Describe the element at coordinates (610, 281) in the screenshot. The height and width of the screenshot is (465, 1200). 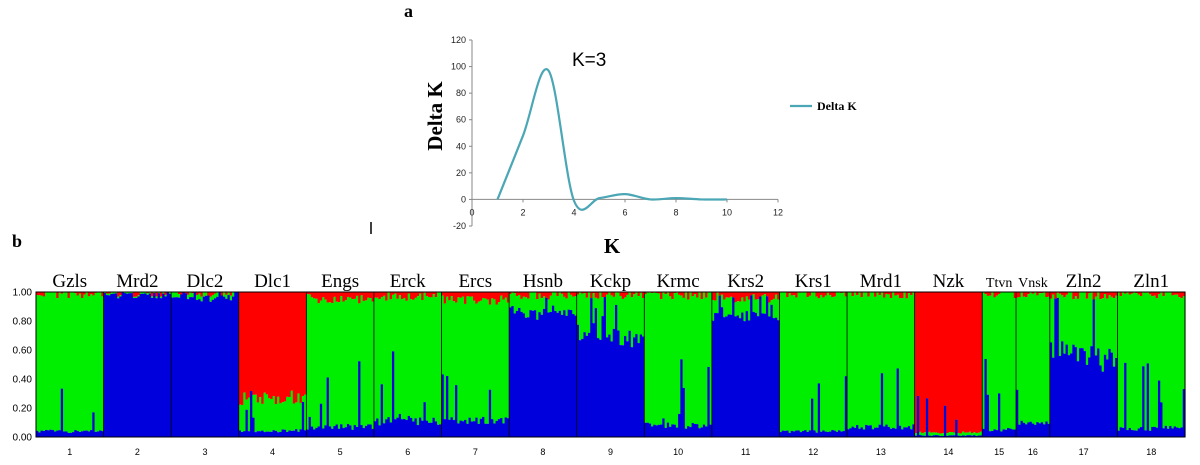
I see `population-label: Kckp` at that location.